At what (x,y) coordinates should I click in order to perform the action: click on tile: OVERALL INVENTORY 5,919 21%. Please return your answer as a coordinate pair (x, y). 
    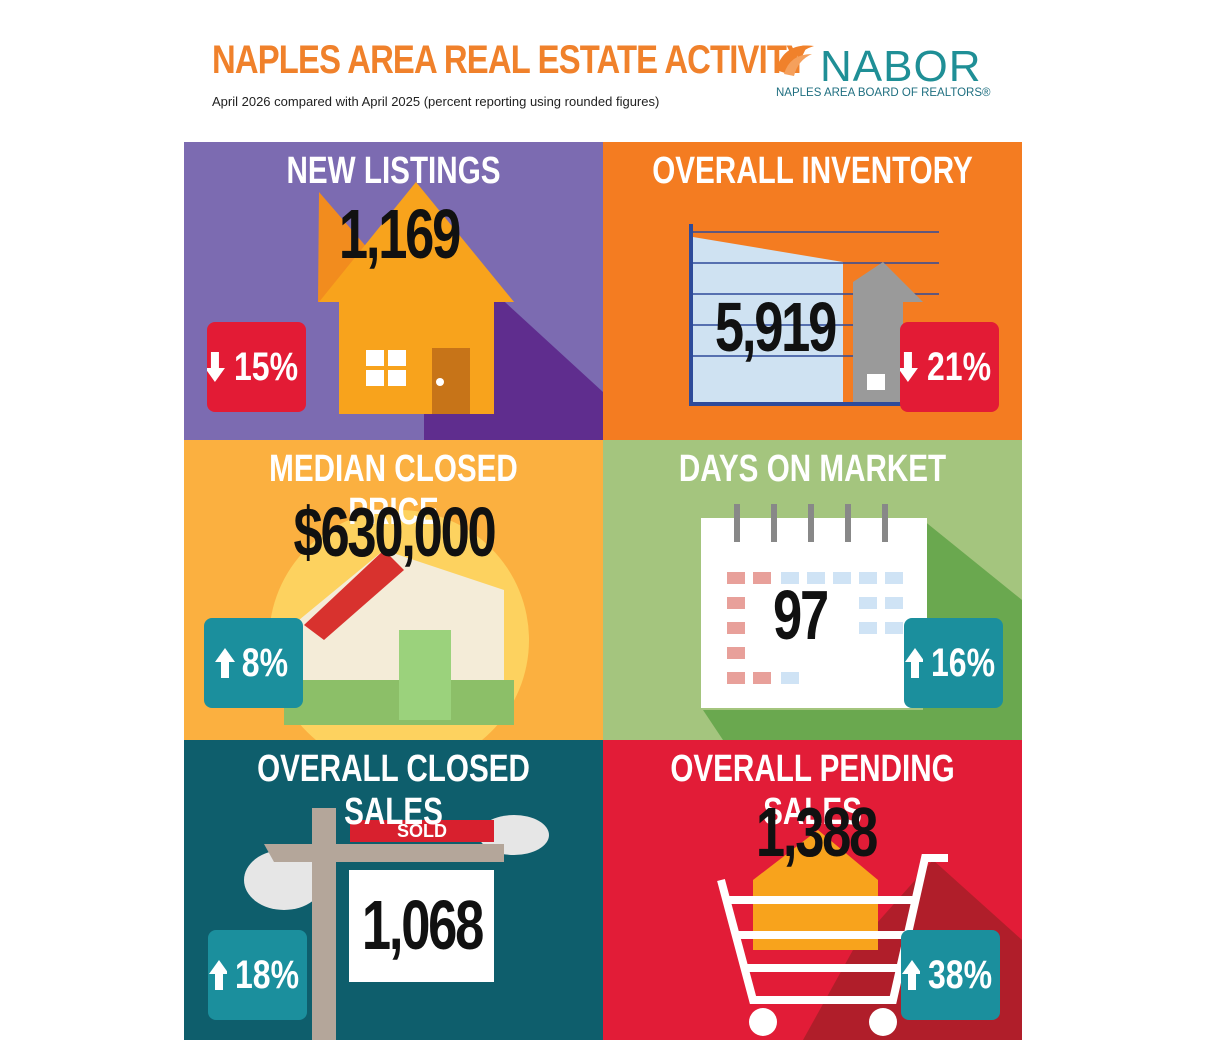
    Looking at the image, I should click on (812, 292).